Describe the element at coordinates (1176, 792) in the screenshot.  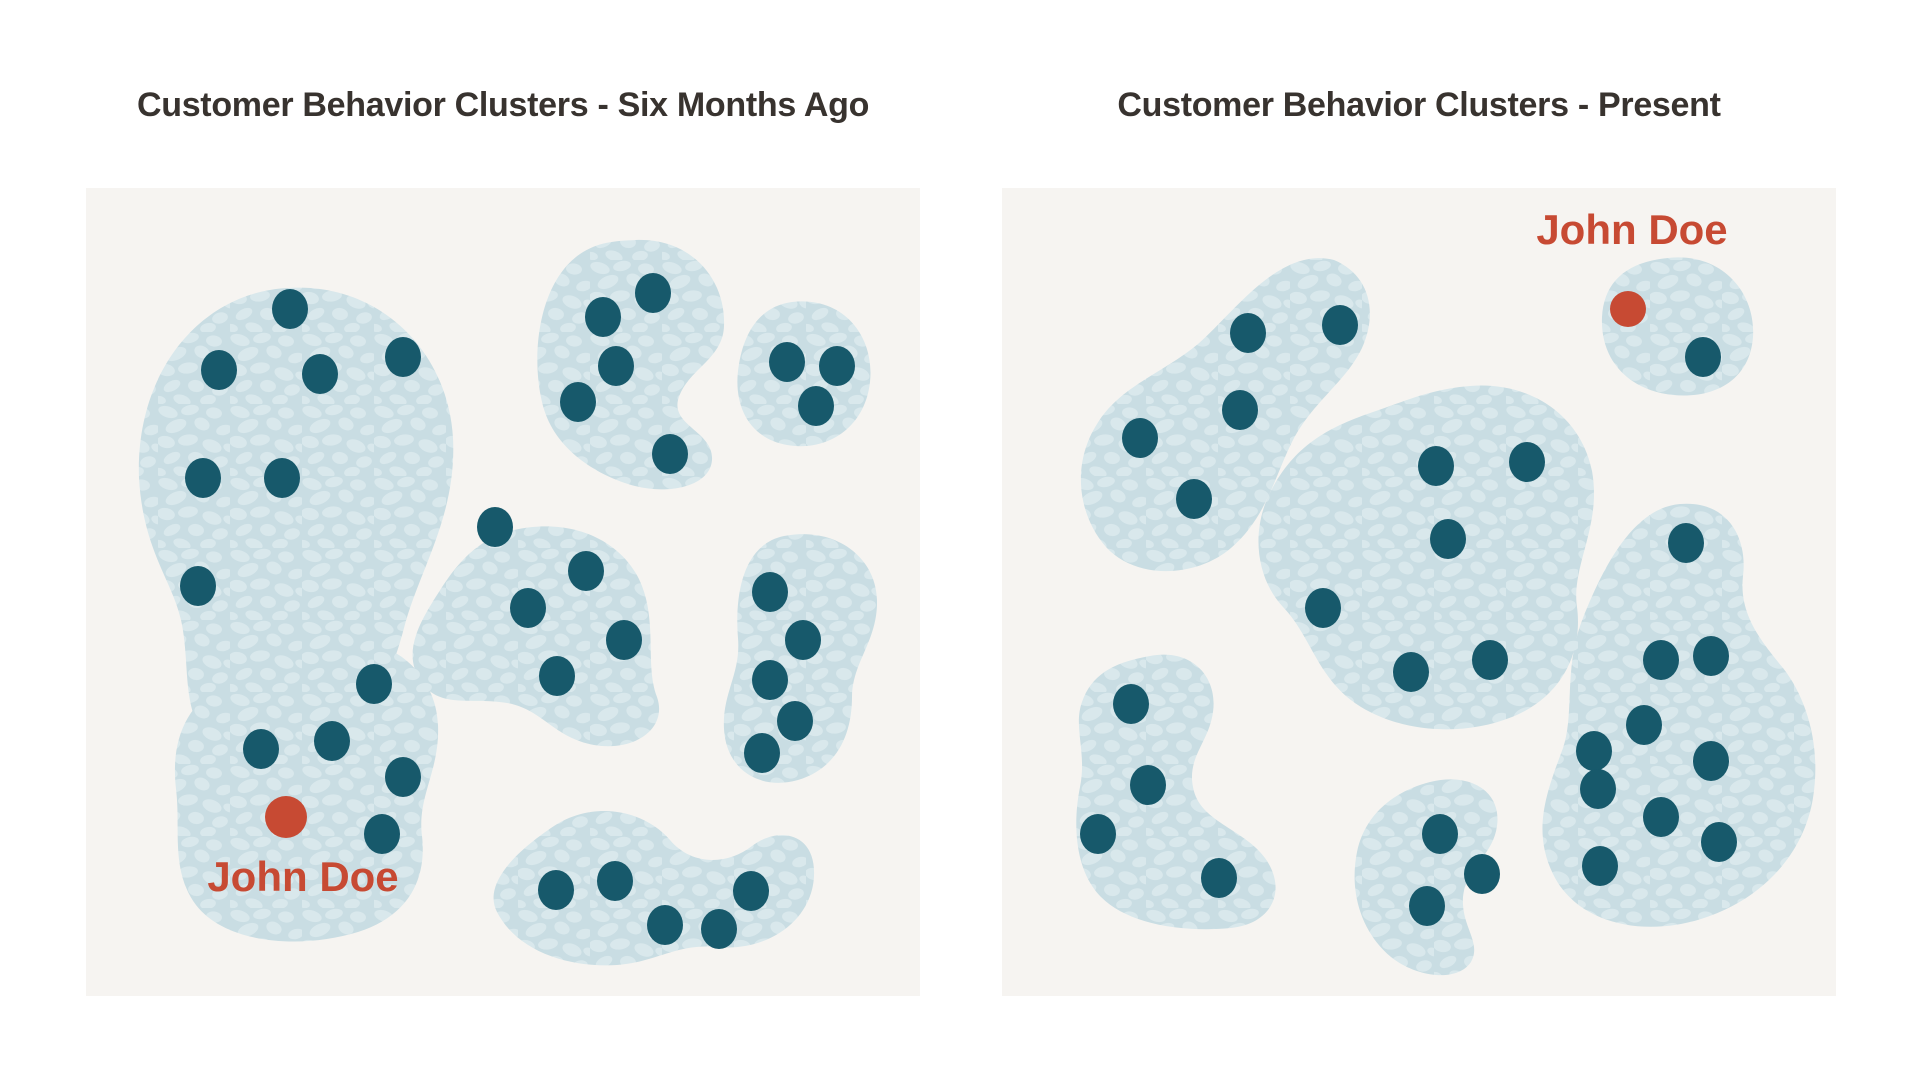
I see `cluster-blob-lower-left` at that location.